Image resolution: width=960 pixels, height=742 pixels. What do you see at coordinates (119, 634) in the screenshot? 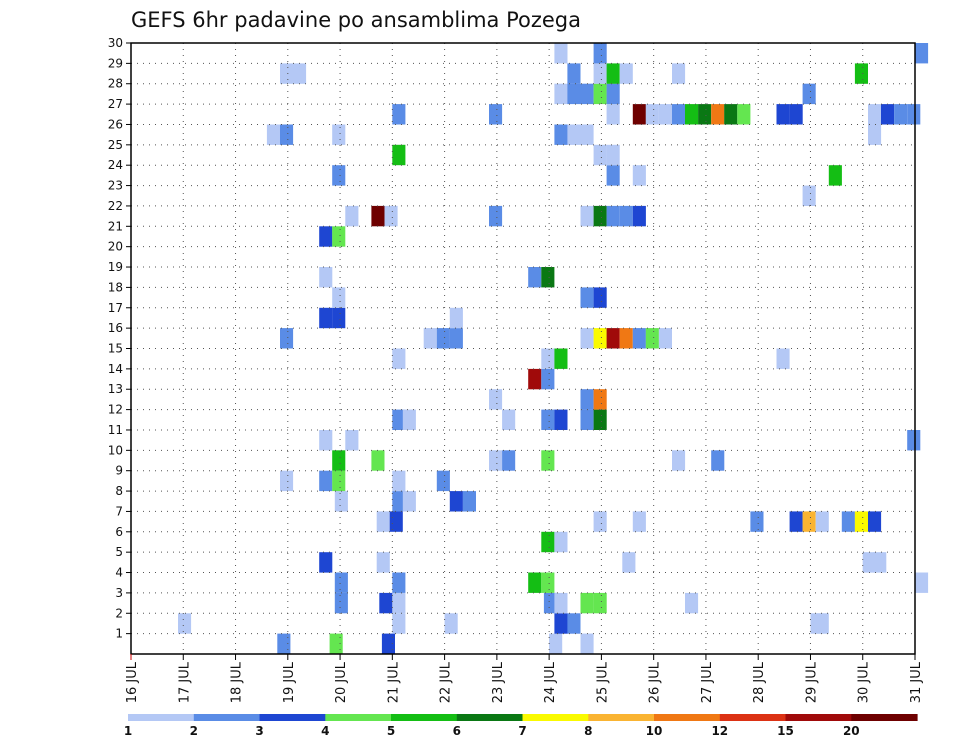
I see `y-tick-label: 1` at bounding box center [119, 634].